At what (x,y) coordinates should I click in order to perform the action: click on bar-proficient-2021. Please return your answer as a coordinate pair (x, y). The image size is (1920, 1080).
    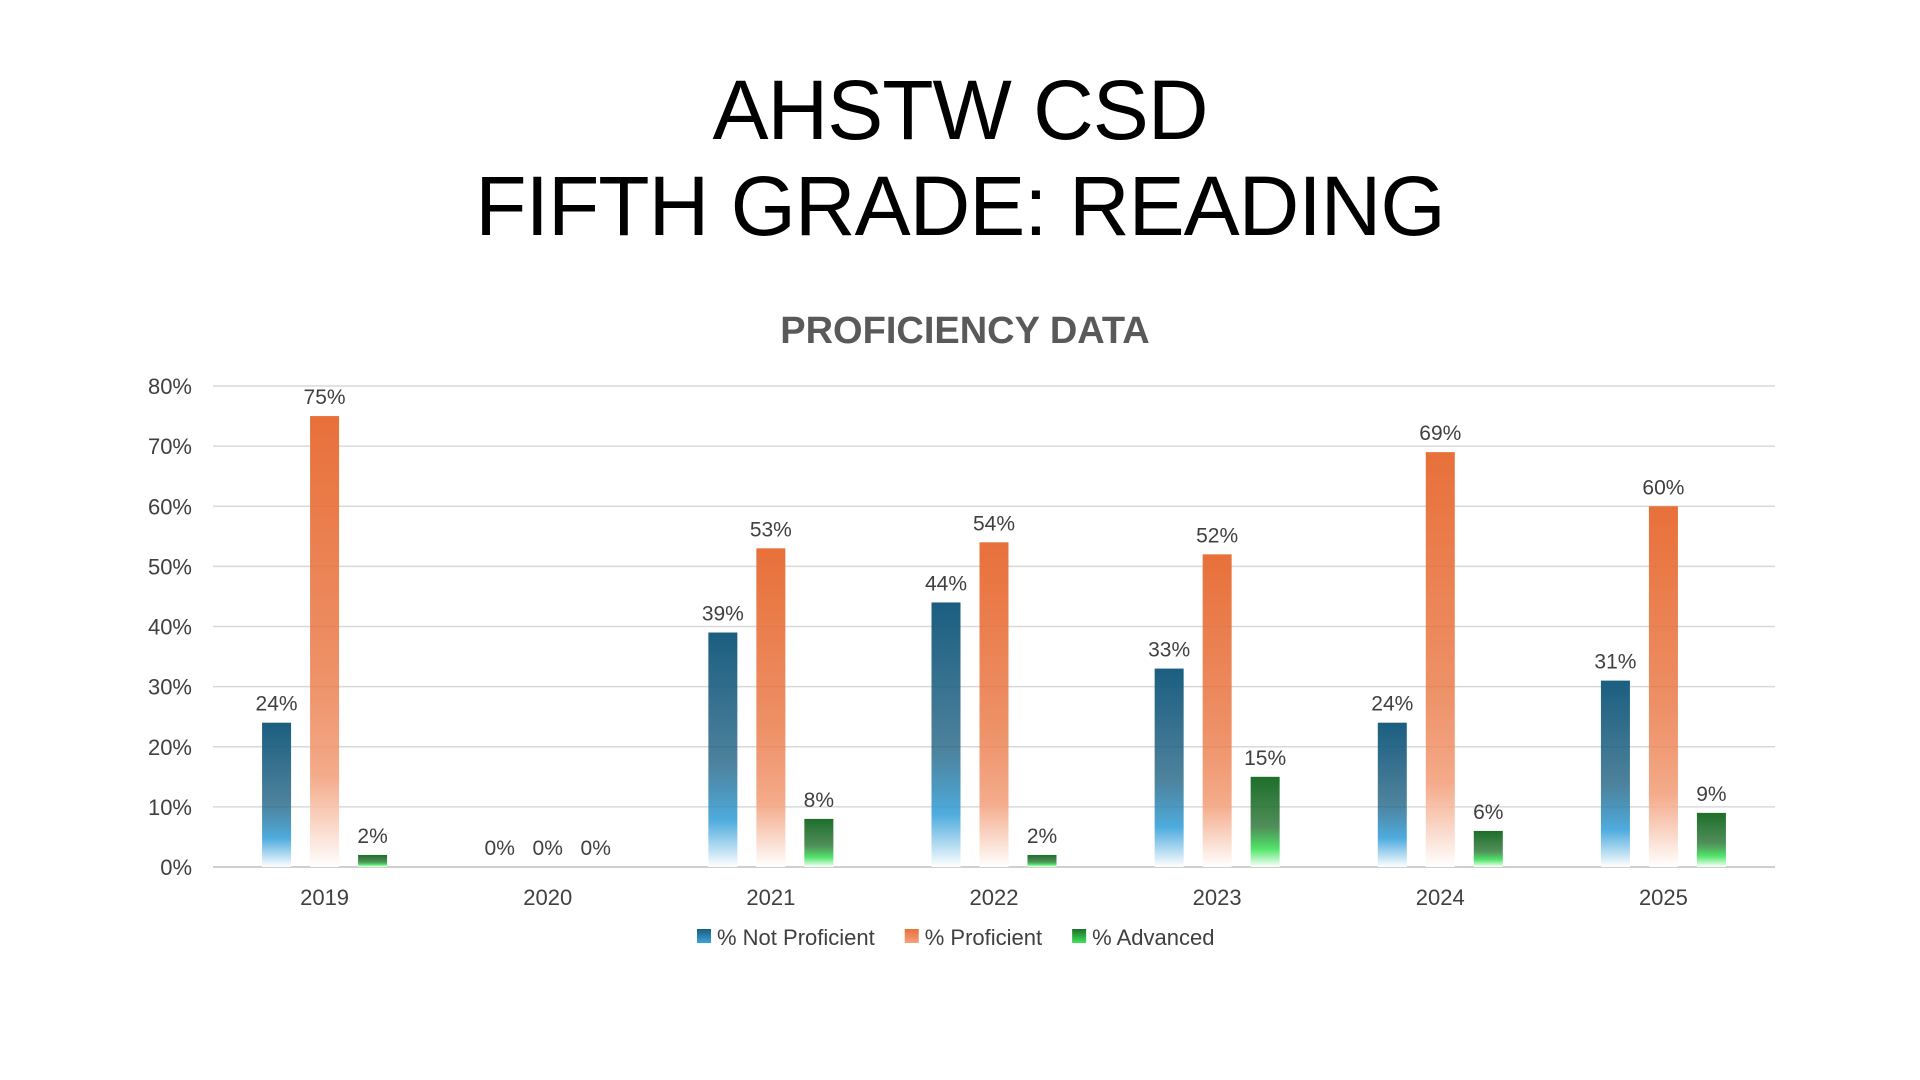
    Looking at the image, I should click on (771, 707).